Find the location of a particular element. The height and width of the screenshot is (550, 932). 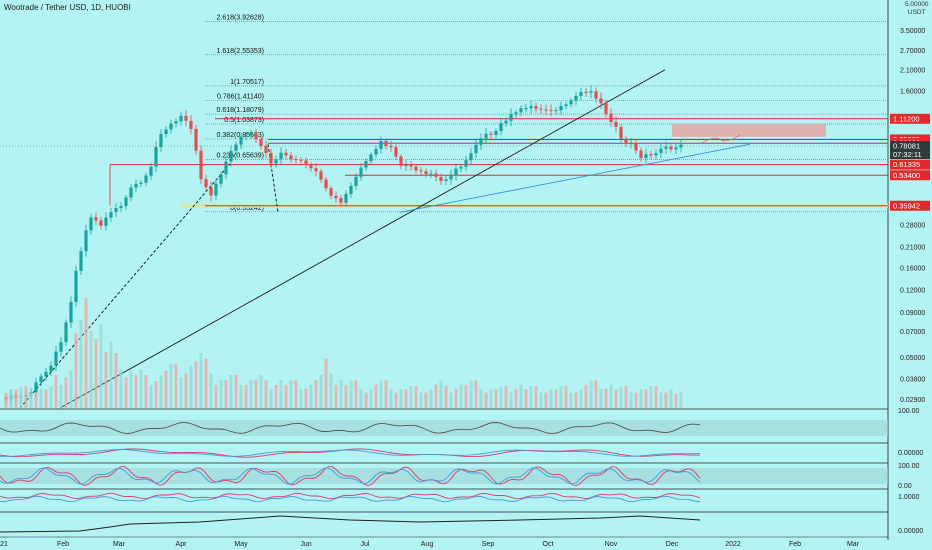

oscillator-blue-line is located at coordinates (350, 499).